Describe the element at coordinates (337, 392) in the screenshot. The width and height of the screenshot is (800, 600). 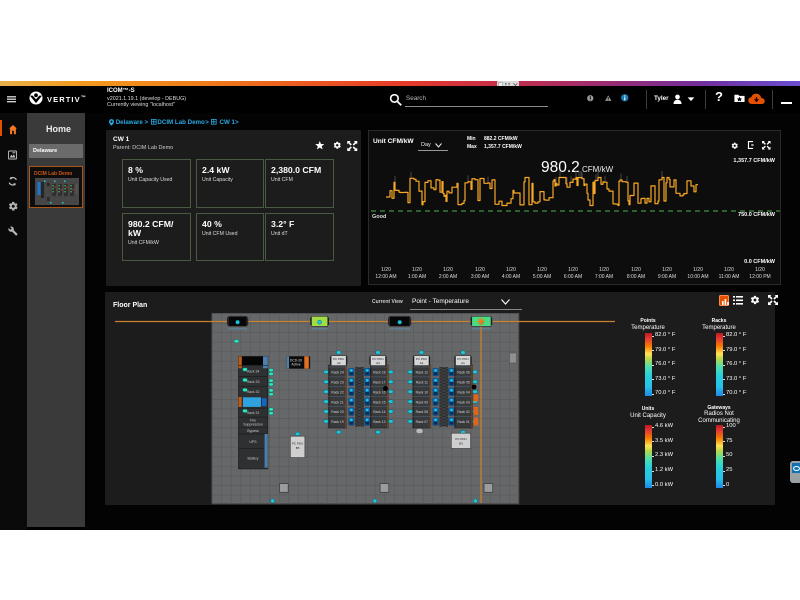
I see `svg-text: Rack 22` at that location.